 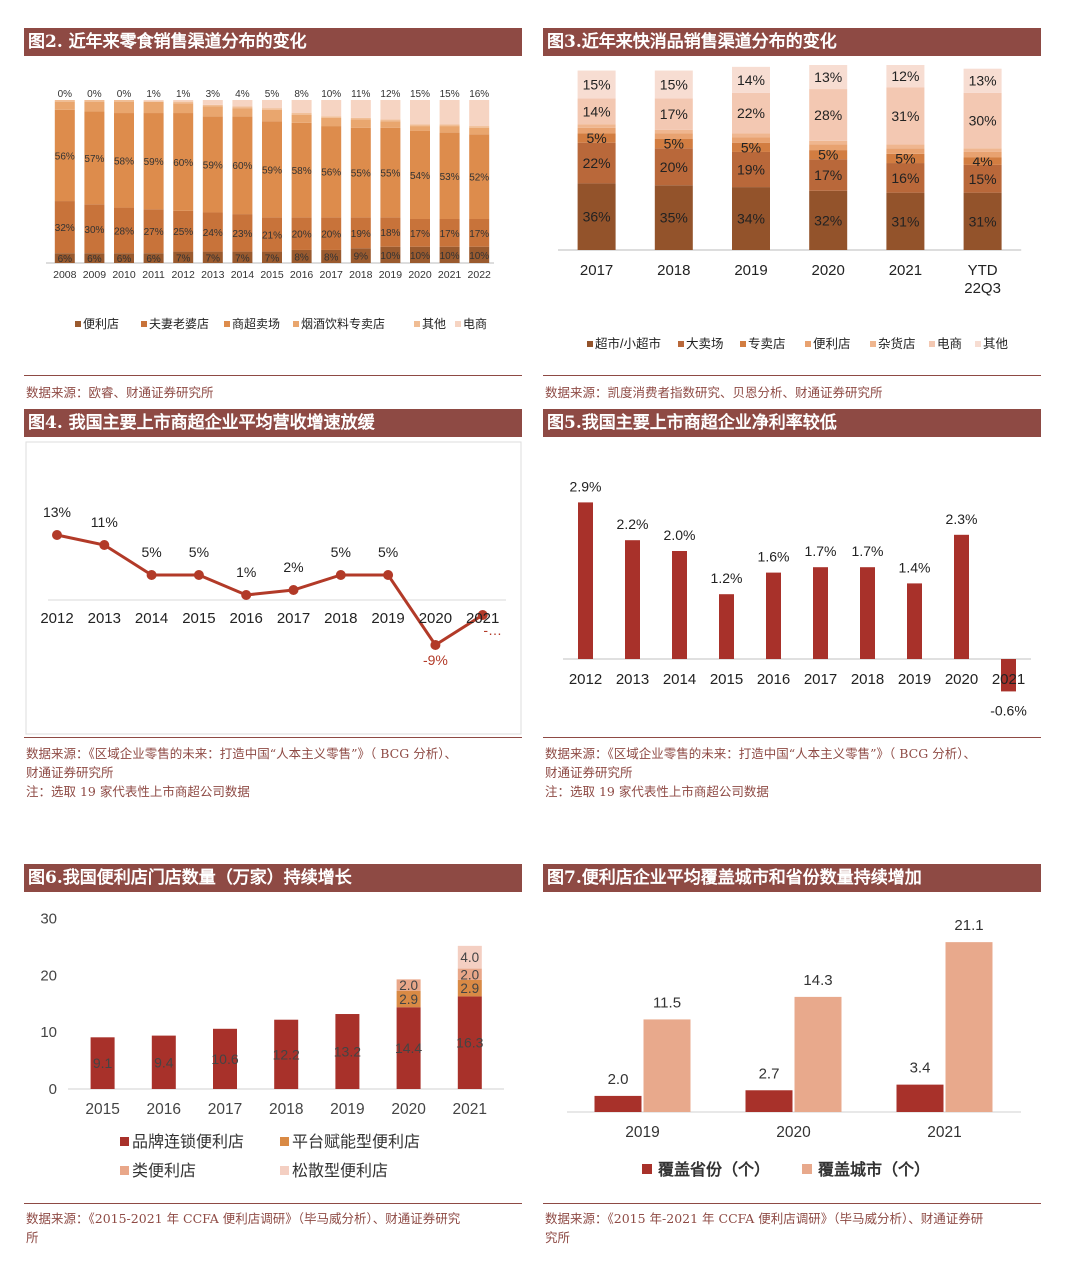 What do you see at coordinates (832, 344) in the screenshot?
I see `fig3-legend-label: 便利店` at bounding box center [832, 344].